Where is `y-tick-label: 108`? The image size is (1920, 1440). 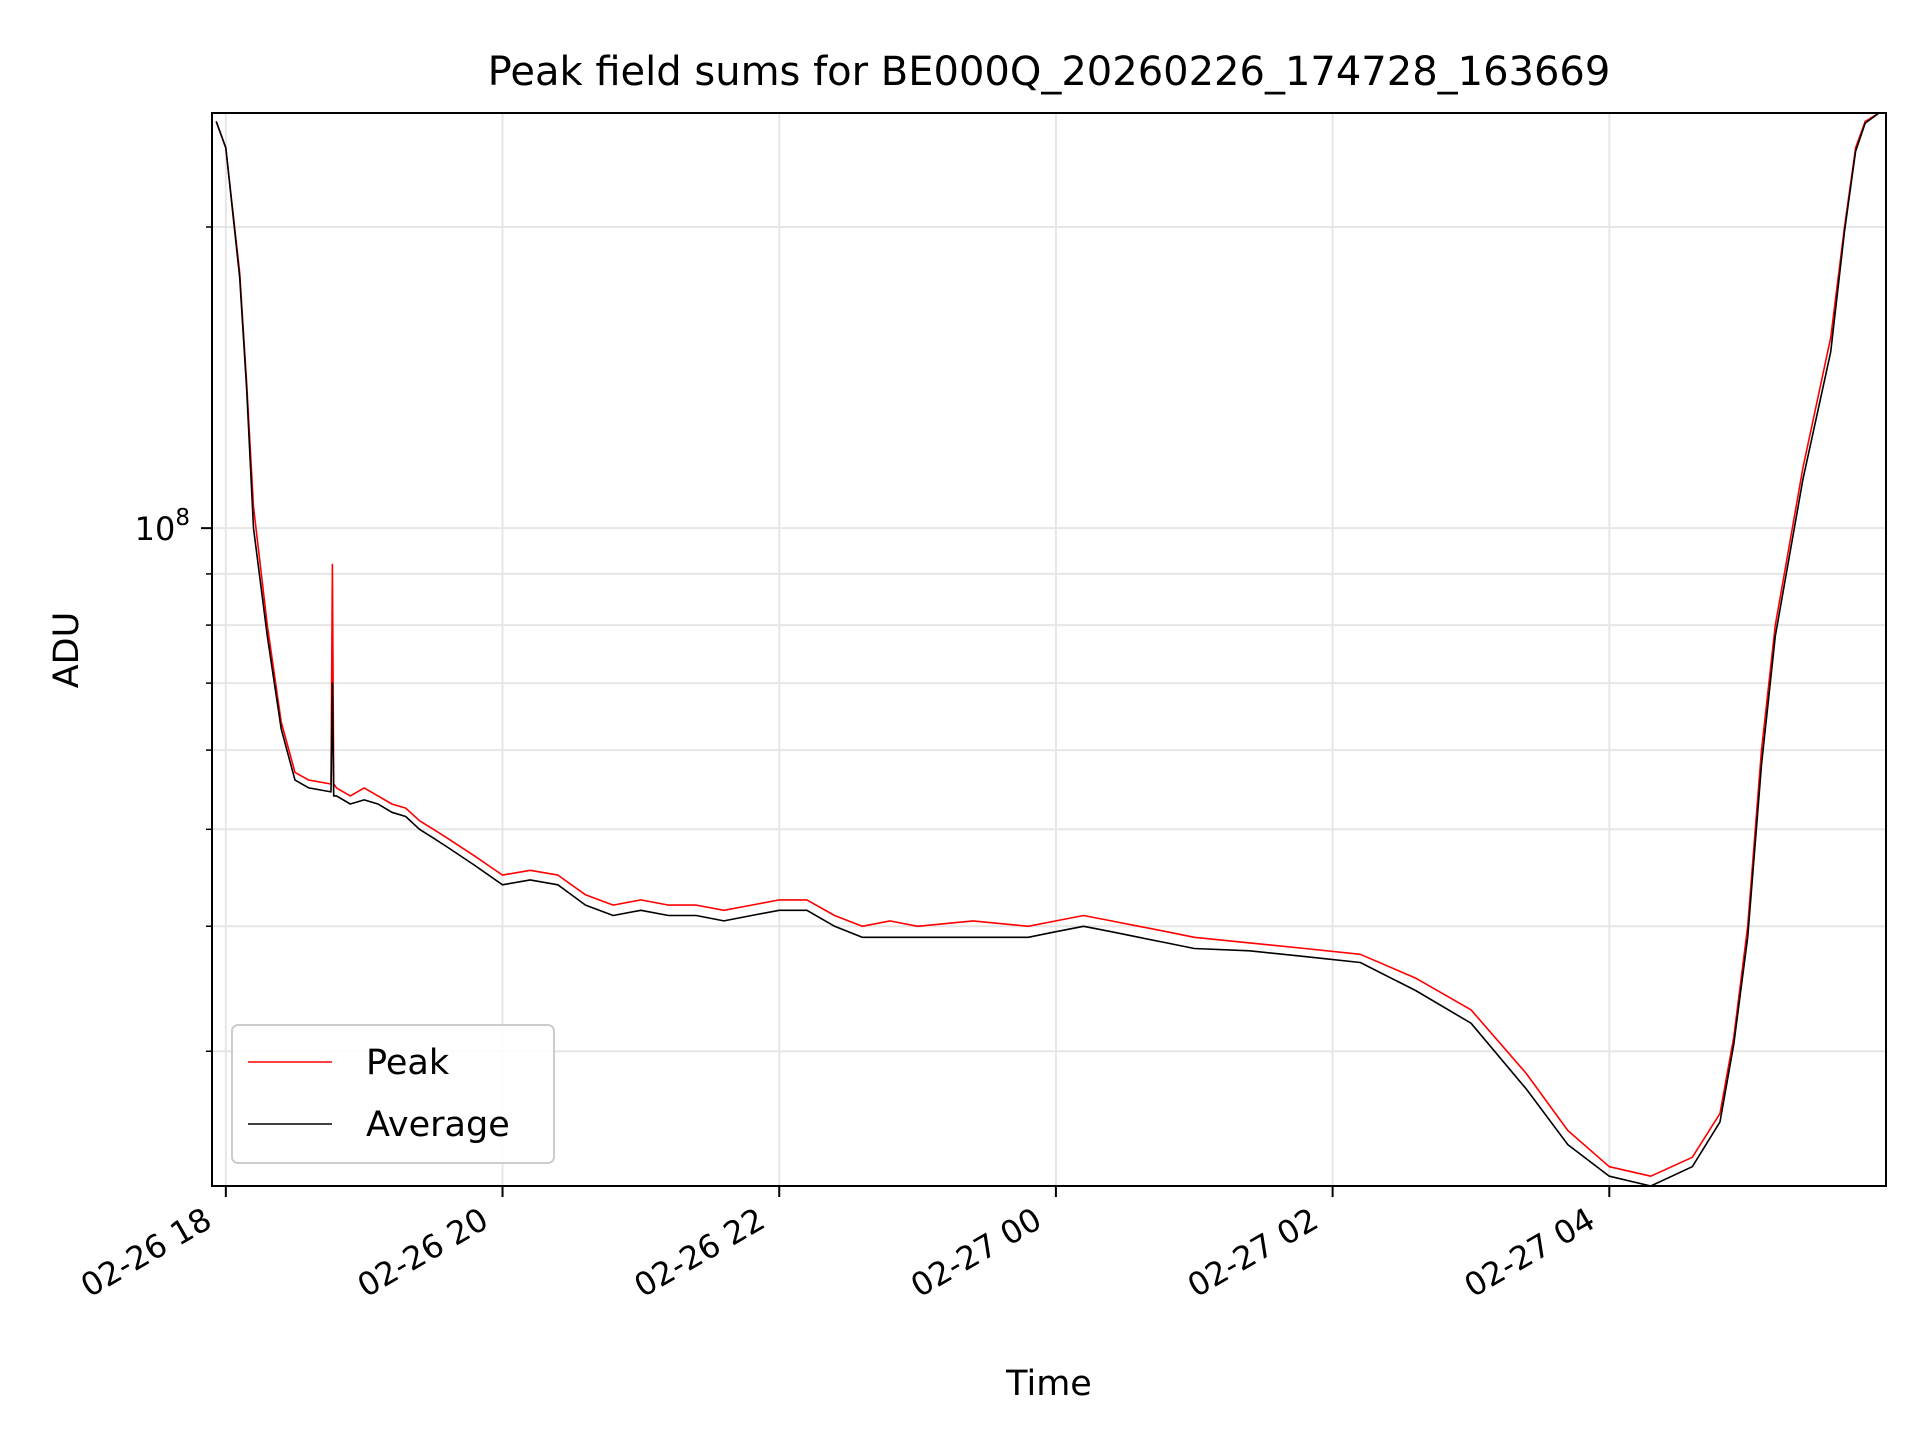
y-tick-label: 108 is located at coordinates (162, 526).